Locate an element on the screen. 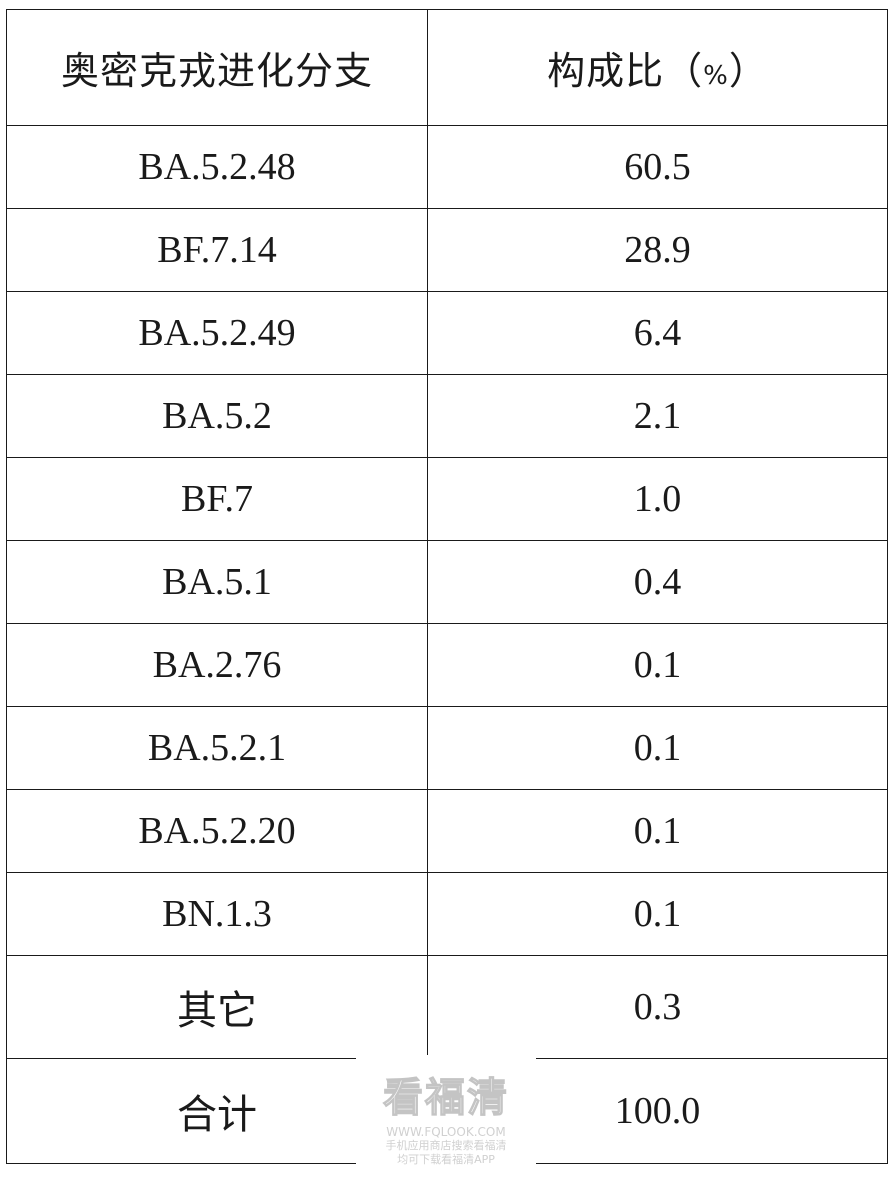  branch-cell: BA.5.2.1 is located at coordinates (217, 748).